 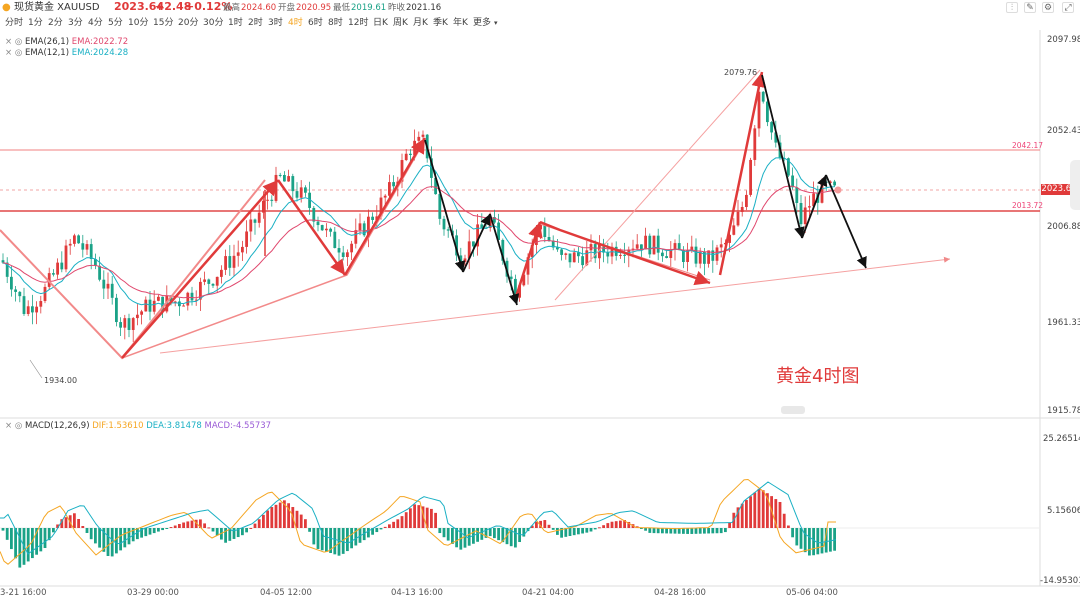 What do you see at coordinates (55, 23) in the screenshot?
I see `timeframe-2: 2分` at bounding box center [55, 23].